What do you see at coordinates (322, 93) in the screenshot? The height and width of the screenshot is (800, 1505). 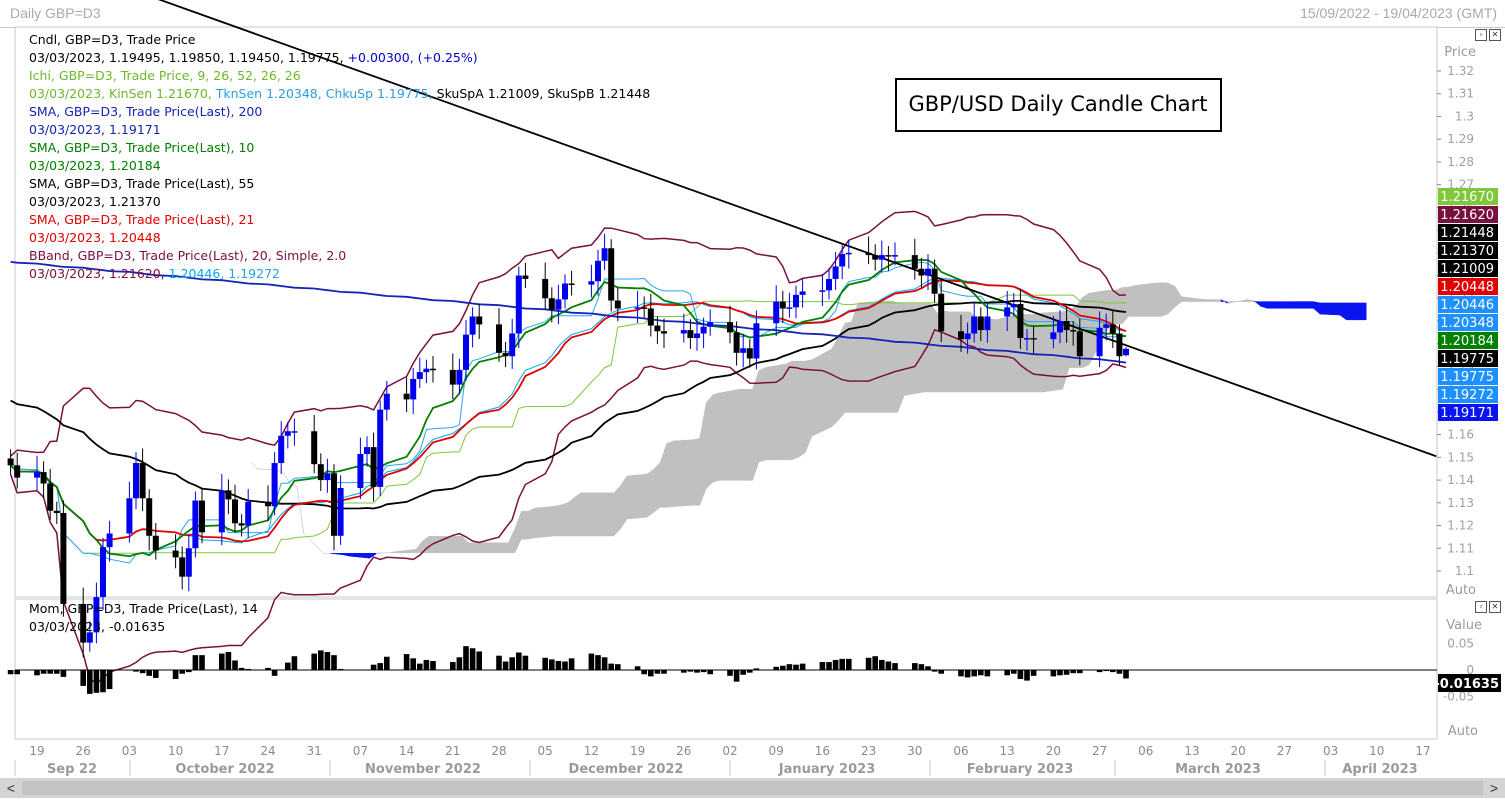 I see `legend-text: TknSen 1.20348, ChkuSp 1.19775,` at bounding box center [322, 93].